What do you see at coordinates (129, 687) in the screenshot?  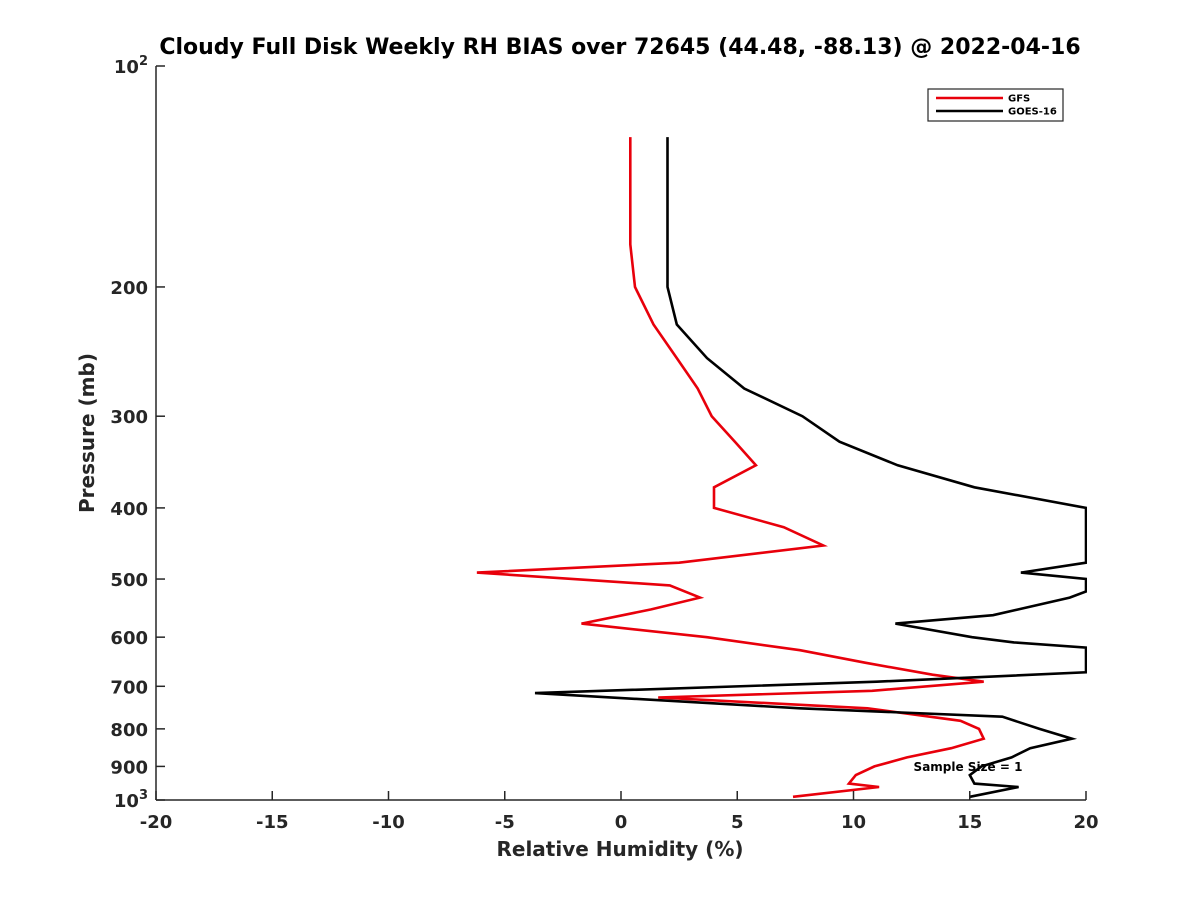 I see `y-tick-label: 700` at bounding box center [129, 687].